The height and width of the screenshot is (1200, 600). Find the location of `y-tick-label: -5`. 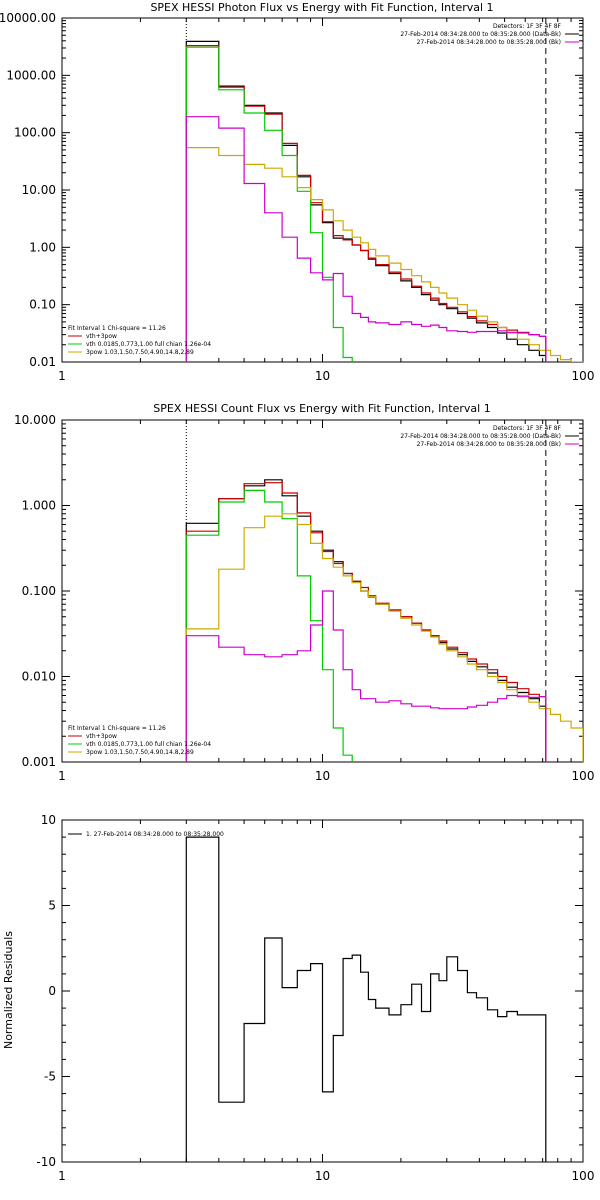

y-tick-label: -5 is located at coordinates (50, 1077).